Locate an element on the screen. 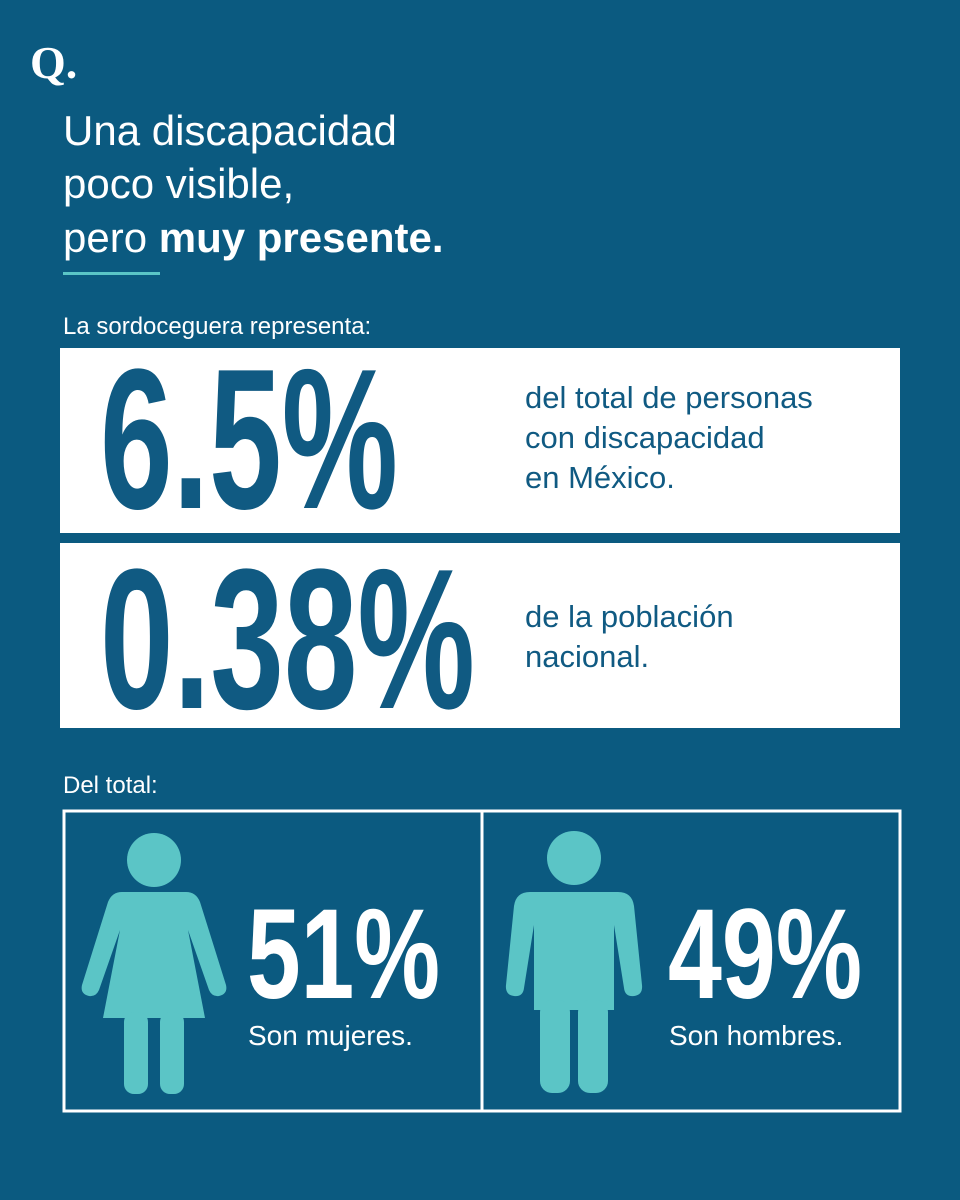 The height and width of the screenshot is (1200, 960). title-line: Una discapacidad is located at coordinates (230, 130).